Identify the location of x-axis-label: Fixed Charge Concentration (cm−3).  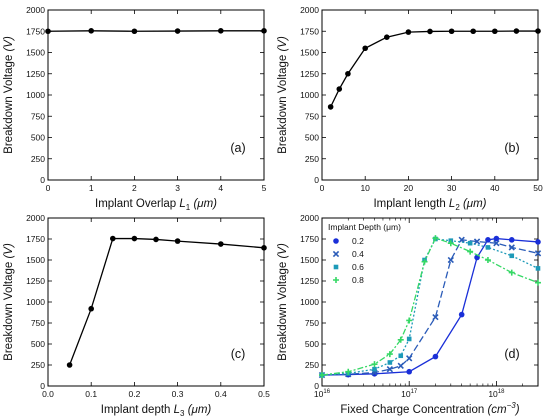
(429, 408).